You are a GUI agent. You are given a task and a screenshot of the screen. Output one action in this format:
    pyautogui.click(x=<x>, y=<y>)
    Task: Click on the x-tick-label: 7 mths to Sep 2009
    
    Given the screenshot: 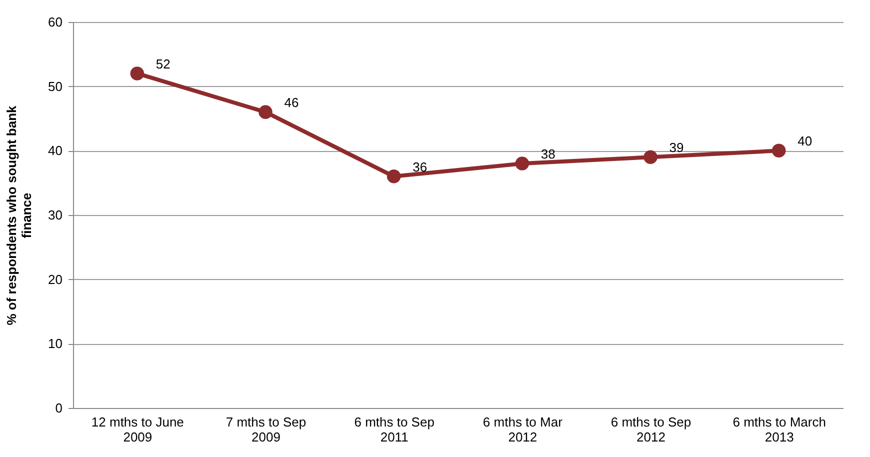 What is the action you would take?
    pyautogui.click(x=266, y=429)
    